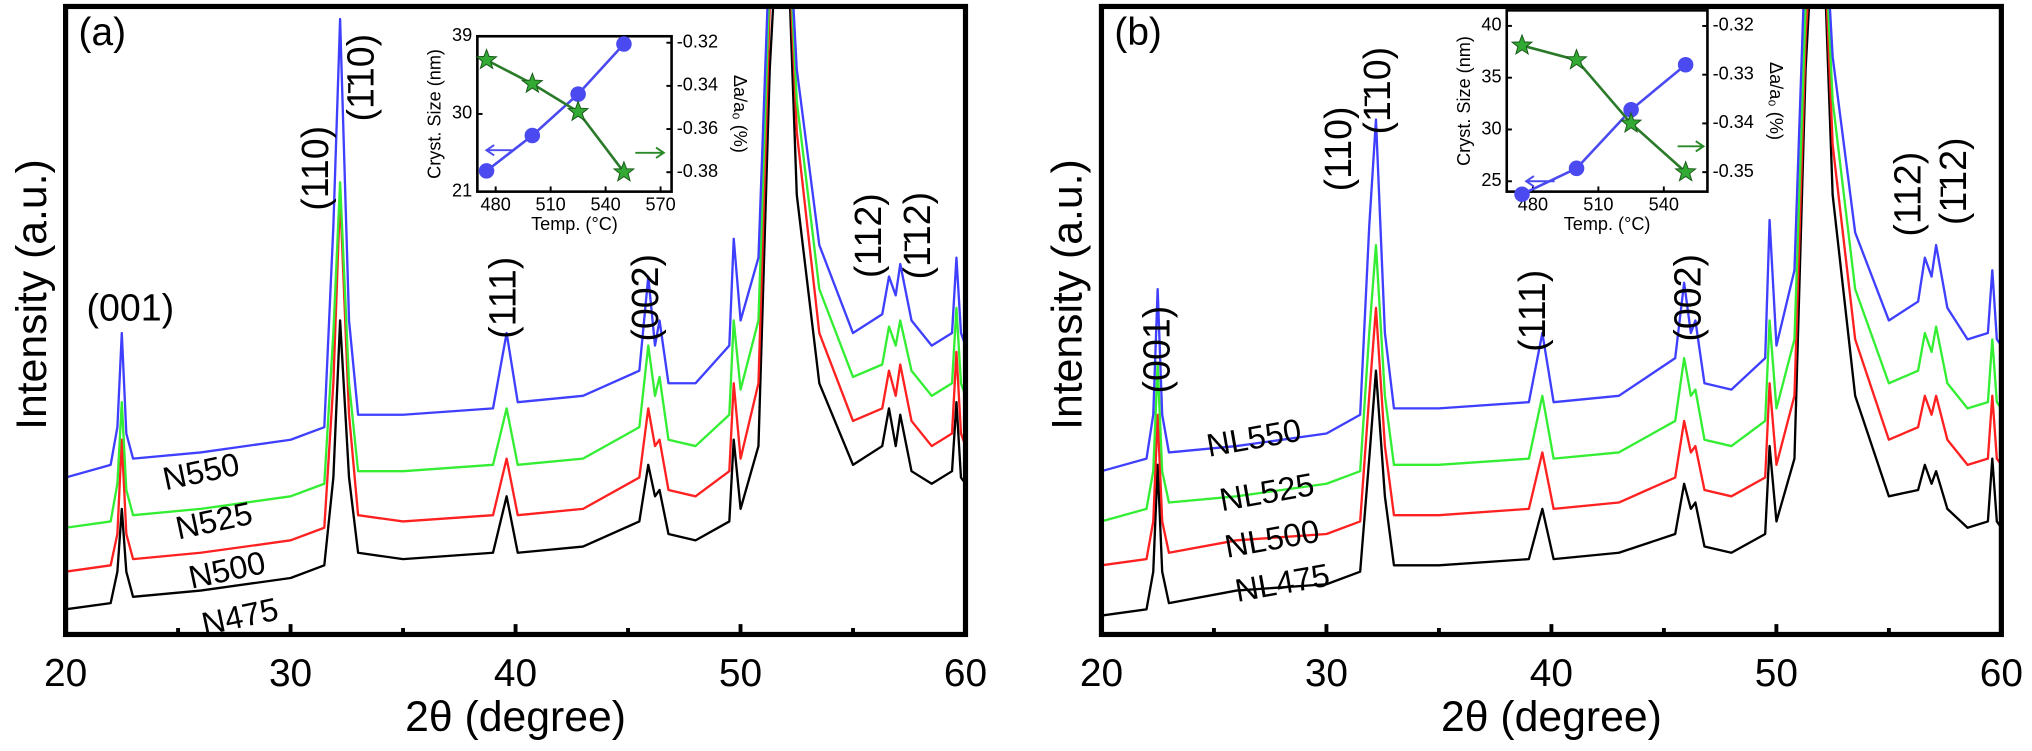 The image size is (2032, 751). I want to click on inset-x-tick-label: 480, so click(496, 205).